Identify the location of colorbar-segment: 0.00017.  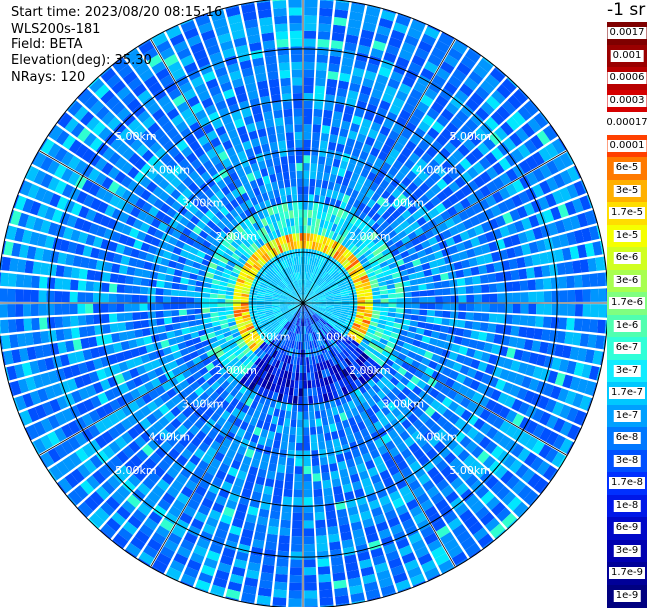
(627, 123).